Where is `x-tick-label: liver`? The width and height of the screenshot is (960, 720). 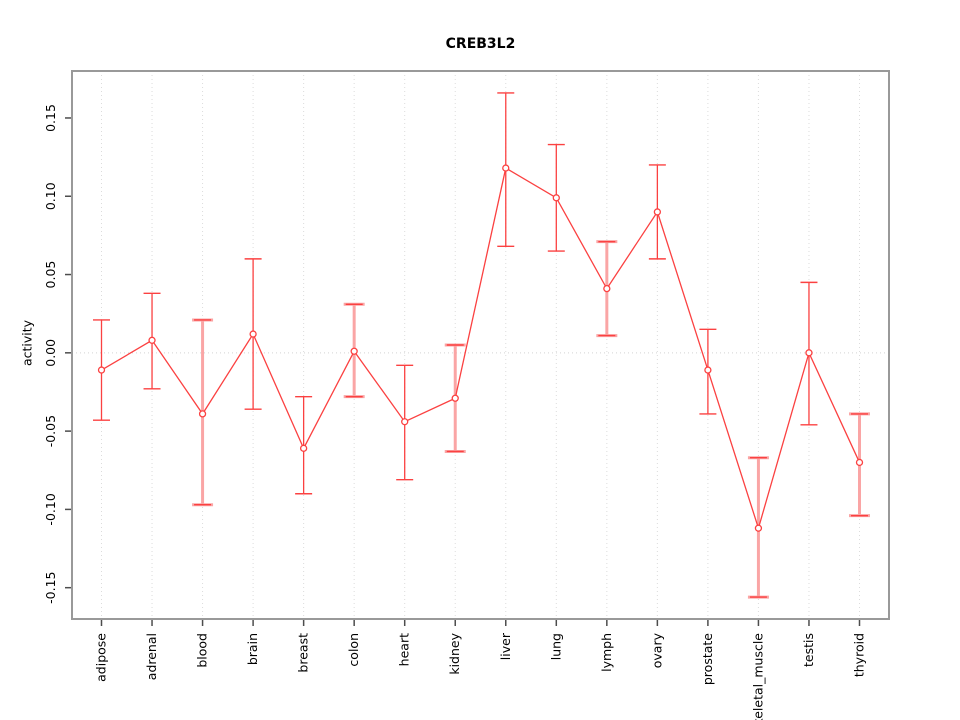
x-tick-label: liver is located at coordinates (505, 646).